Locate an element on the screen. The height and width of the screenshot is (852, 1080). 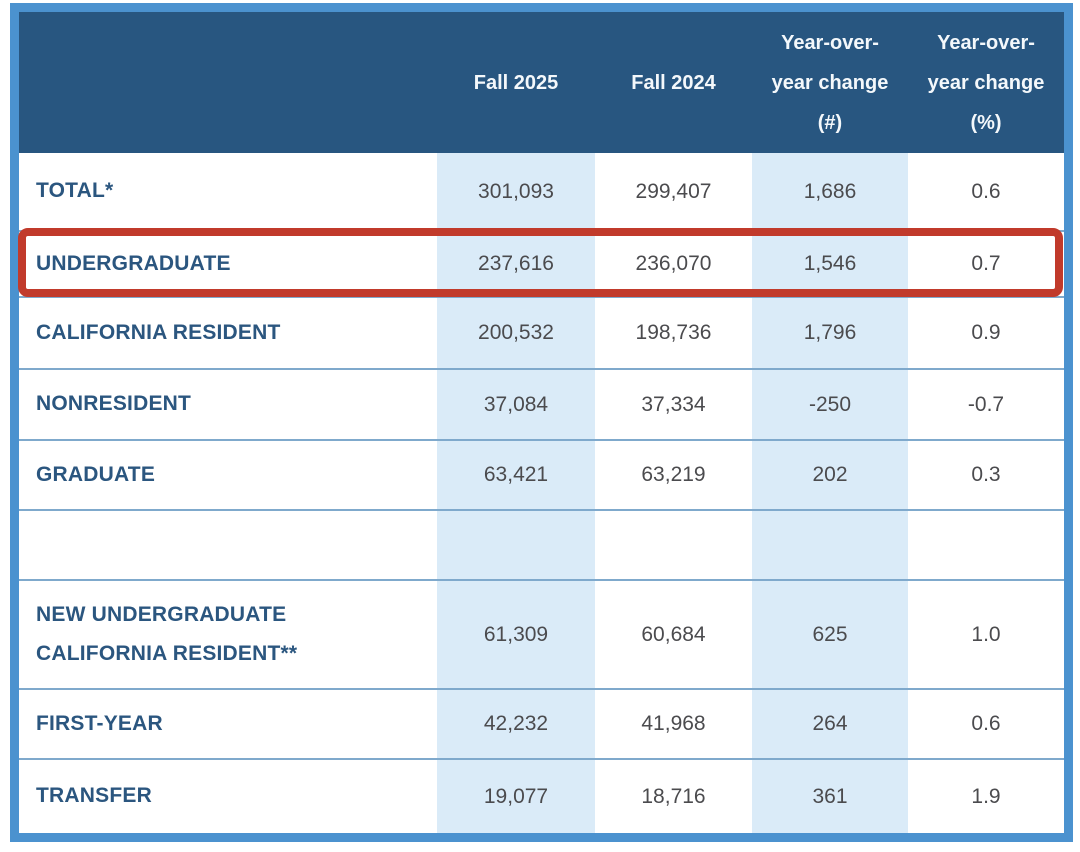
cell-fall-2024: 63,219 is located at coordinates (673, 474).